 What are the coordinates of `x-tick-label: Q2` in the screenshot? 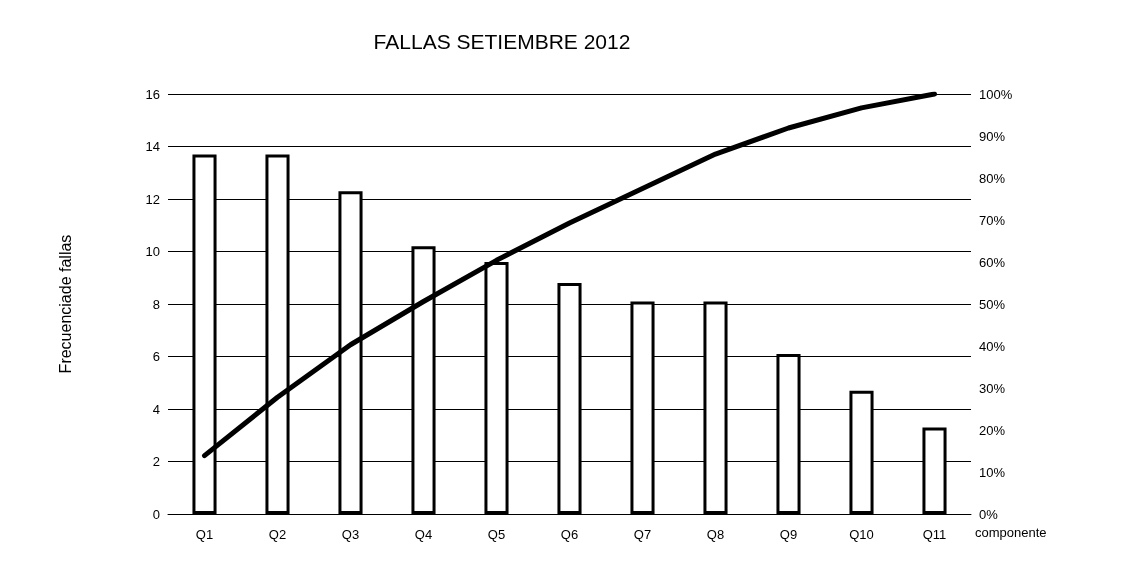 It's located at (277, 534).